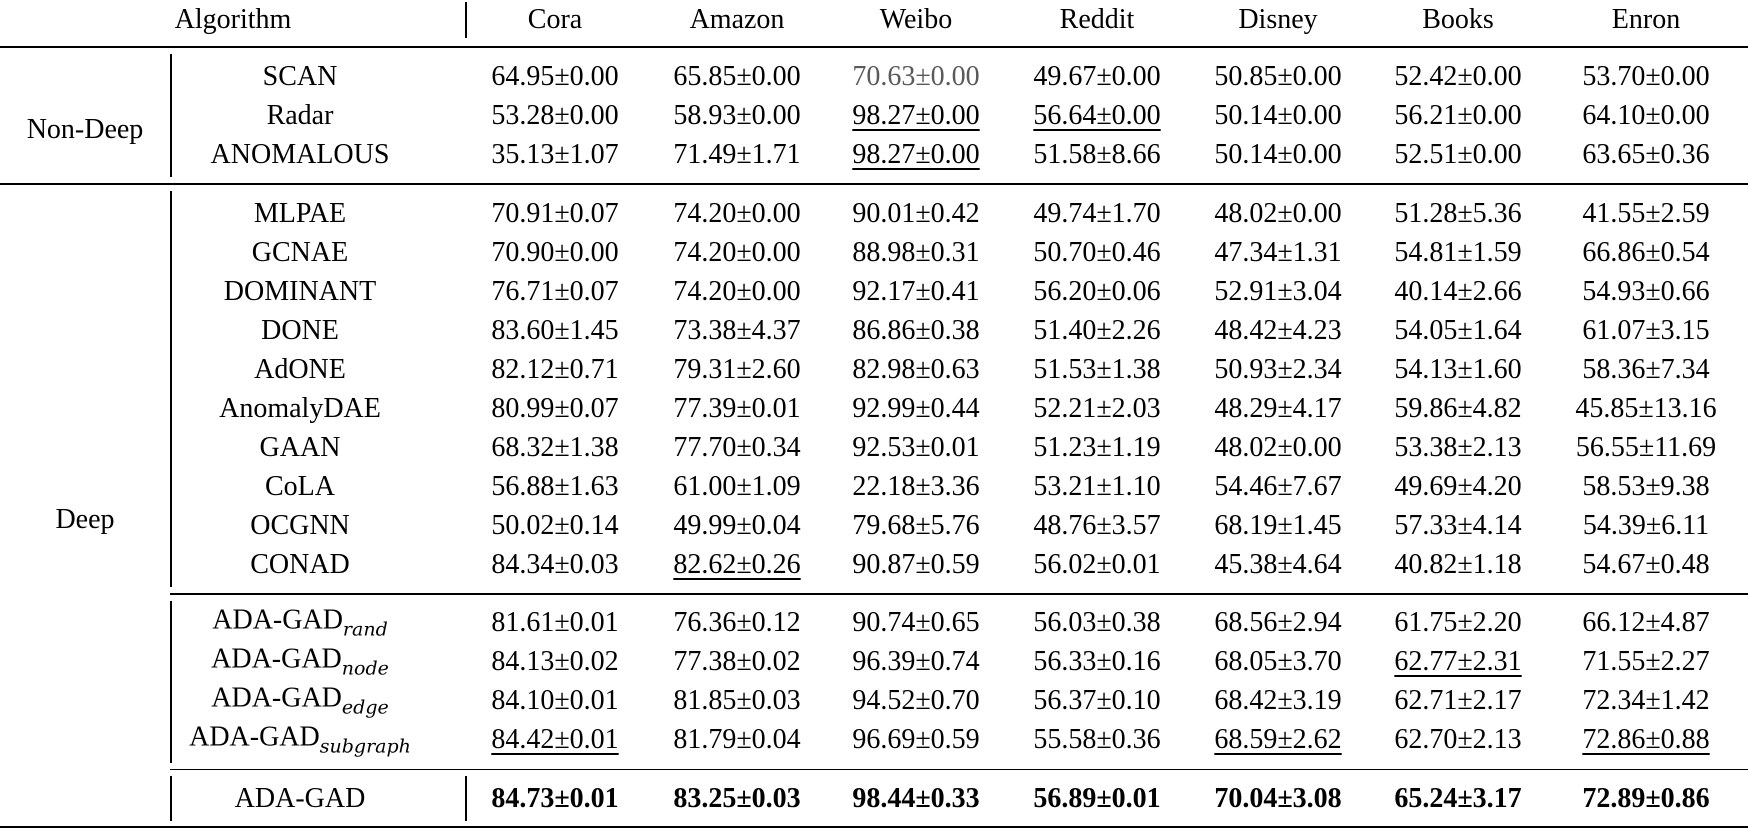 The image size is (1748, 828). I want to click on algorithm-name: ANOMALOUS, so click(300, 154).